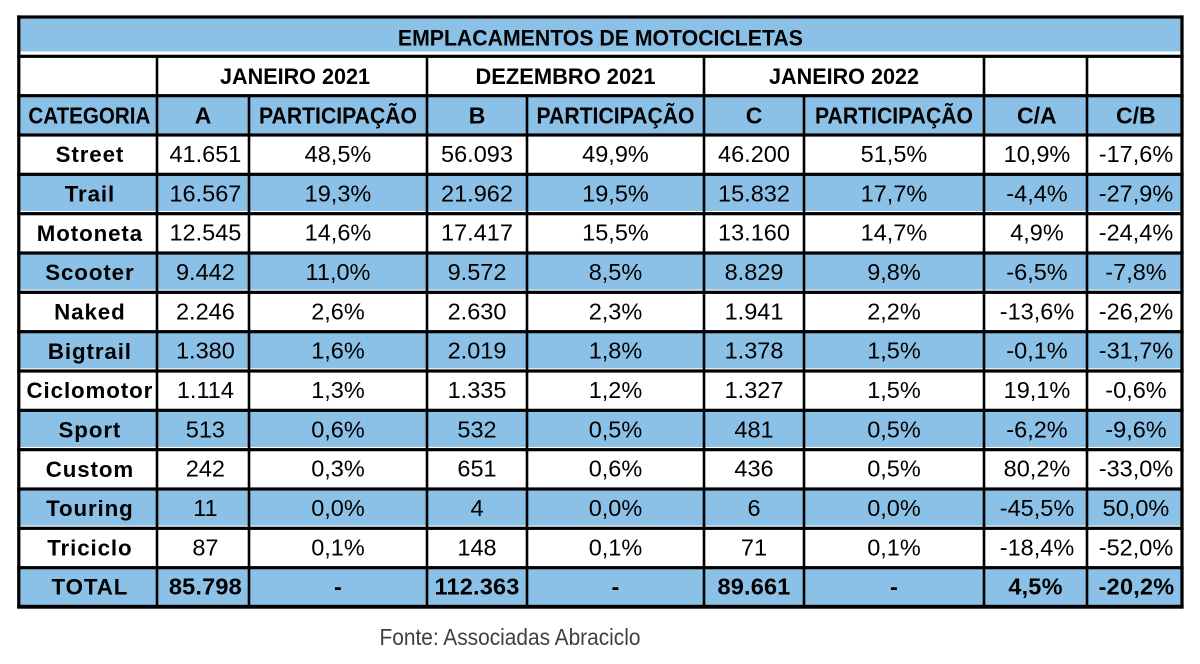  What do you see at coordinates (338, 193) in the screenshot?
I see `svg-text: 19,3%` at bounding box center [338, 193].